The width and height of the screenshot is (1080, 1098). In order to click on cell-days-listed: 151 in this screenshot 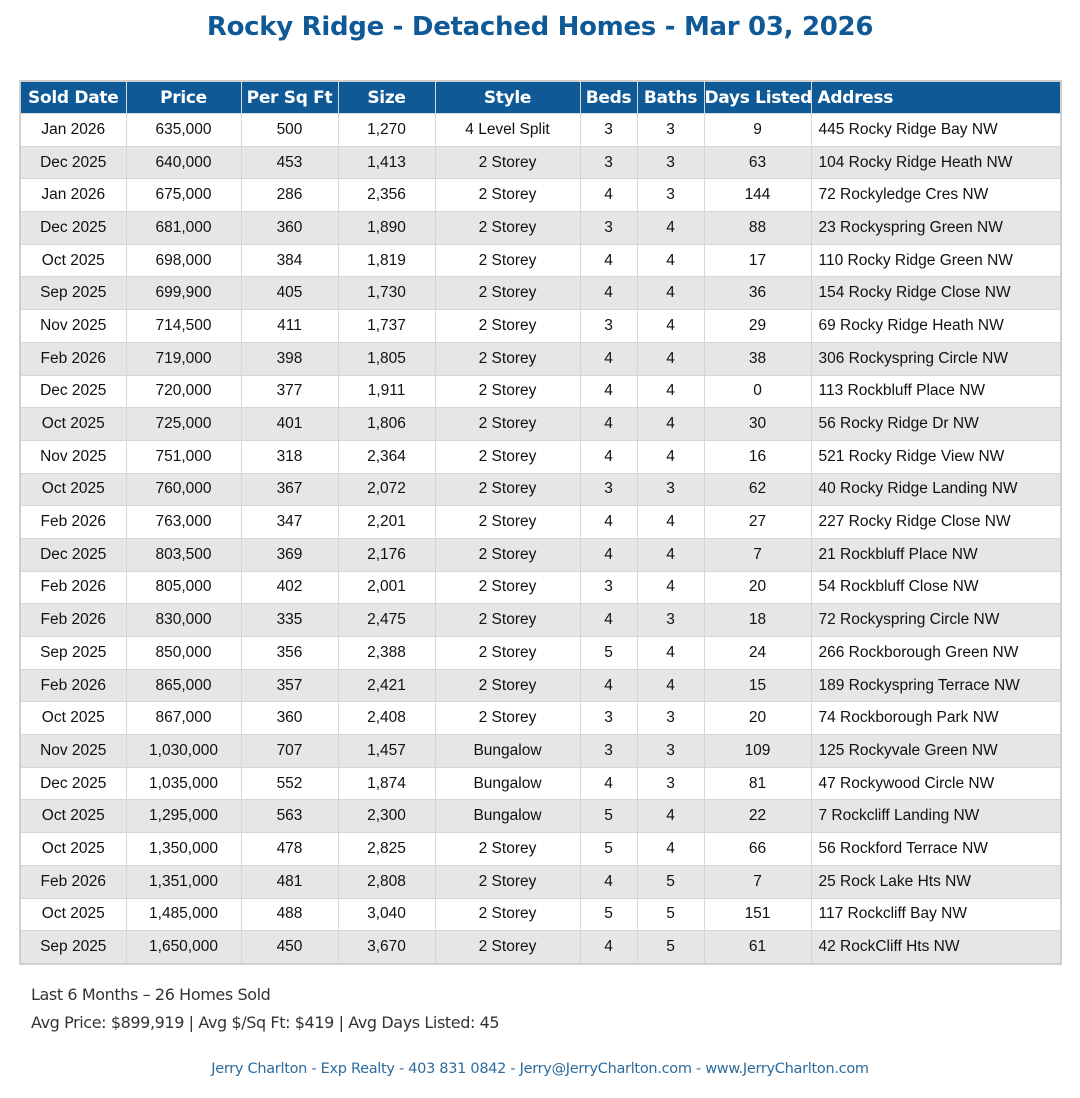, I will do `click(757, 914)`.